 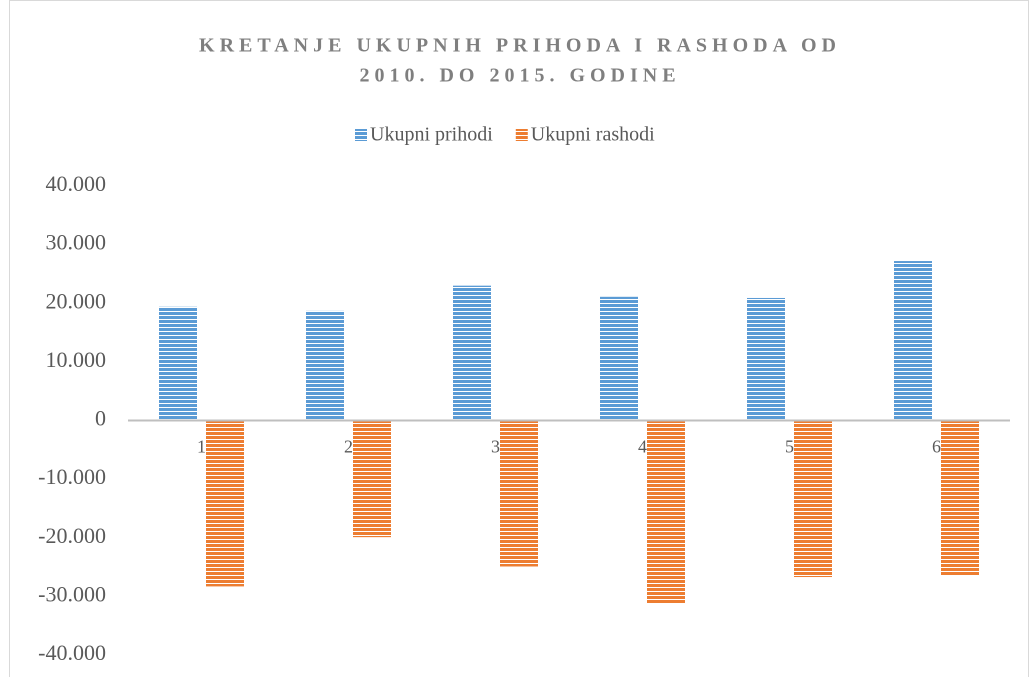 I want to click on legend-label: Ukupni rashodi, so click(x=593, y=135).